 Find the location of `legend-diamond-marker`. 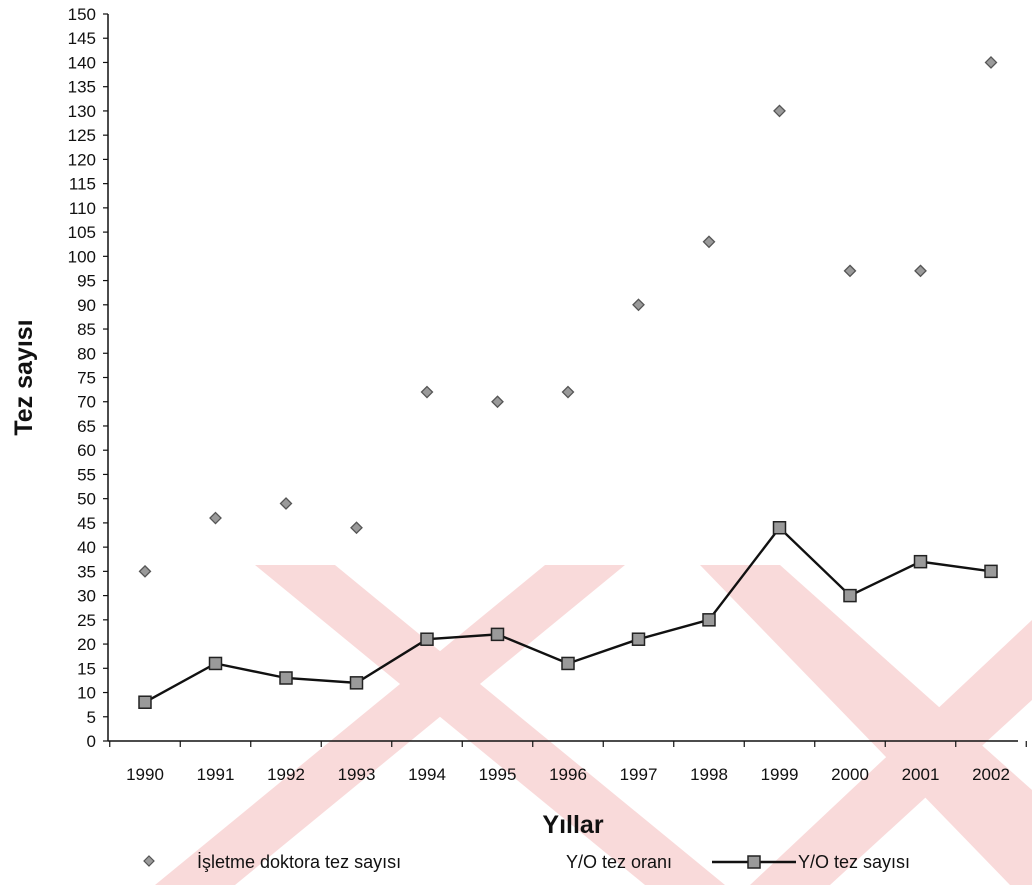

legend-diamond-marker is located at coordinates (149, 861).